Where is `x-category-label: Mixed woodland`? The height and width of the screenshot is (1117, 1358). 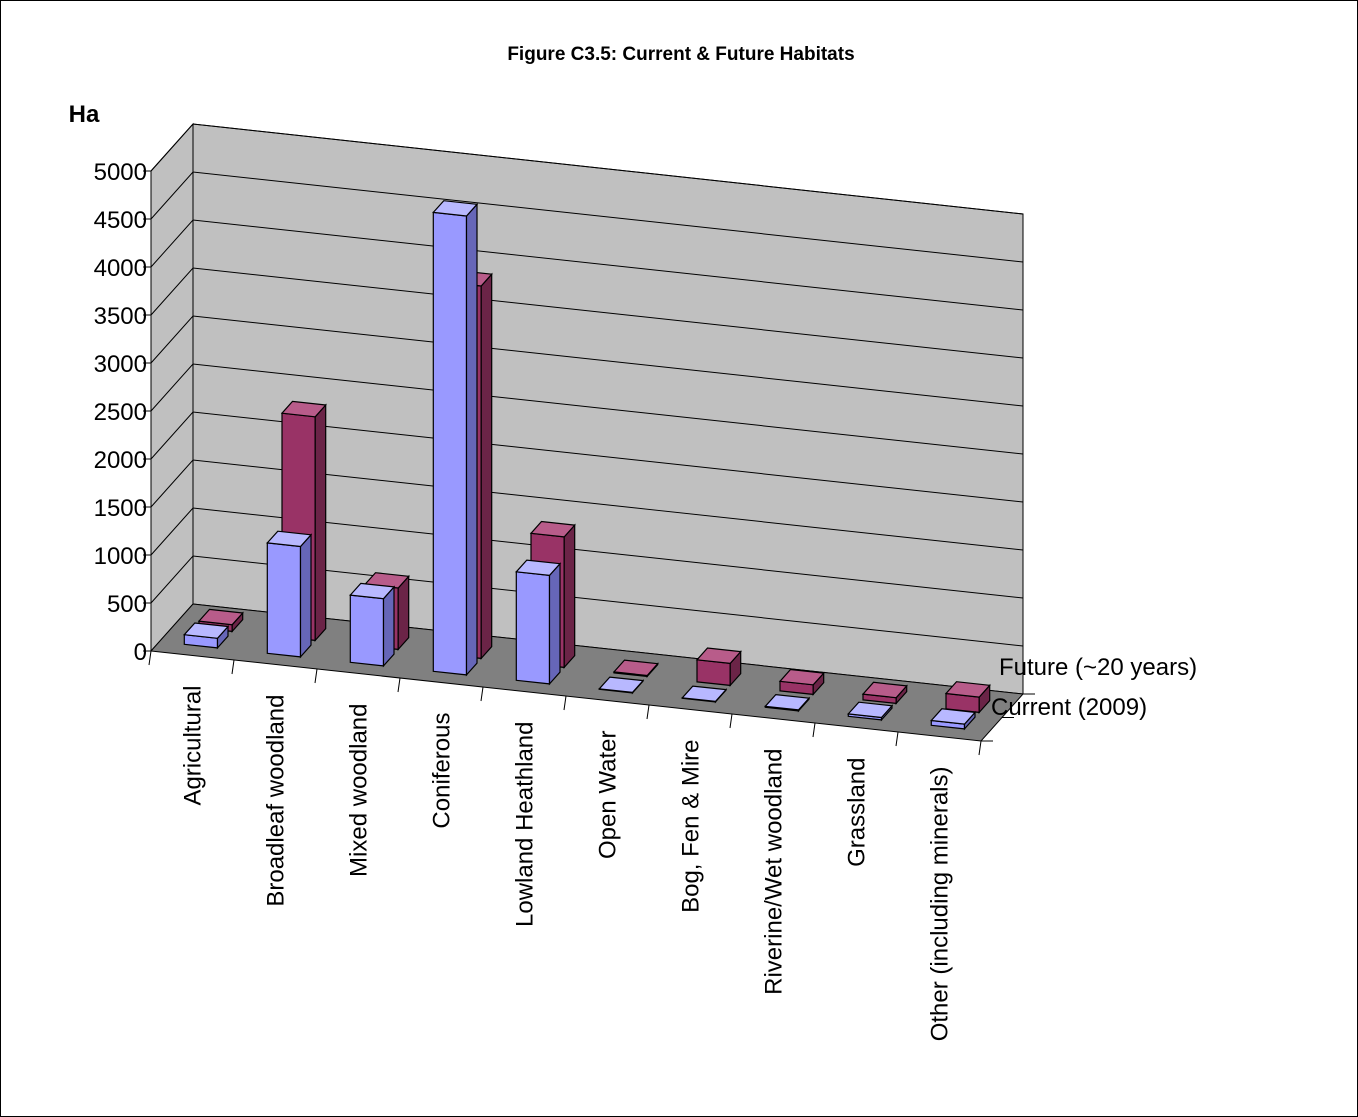 x-category-label: Mixed woodland is located at coordinates (359, 790).